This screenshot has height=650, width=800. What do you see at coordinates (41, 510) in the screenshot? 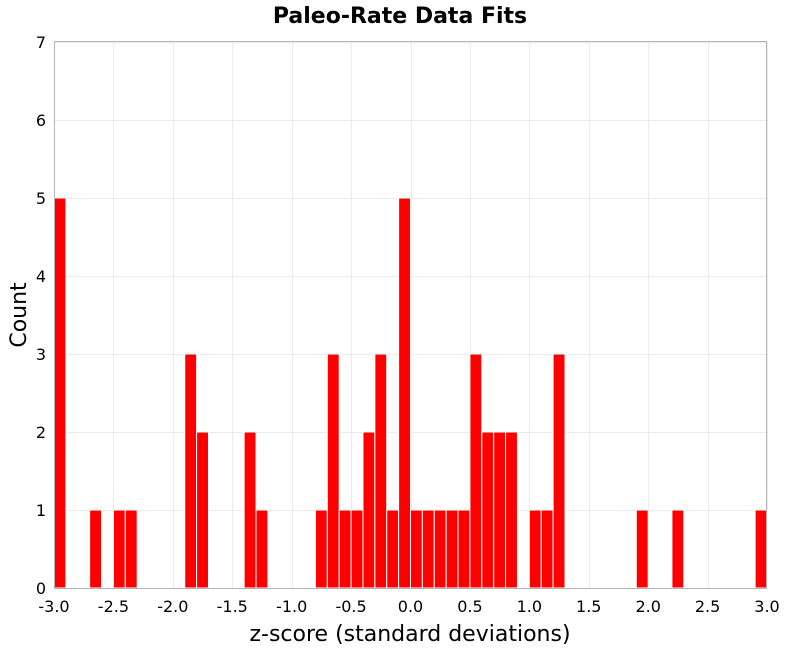
I see `y-tick-label: 1` at bounding box center [41, 510].